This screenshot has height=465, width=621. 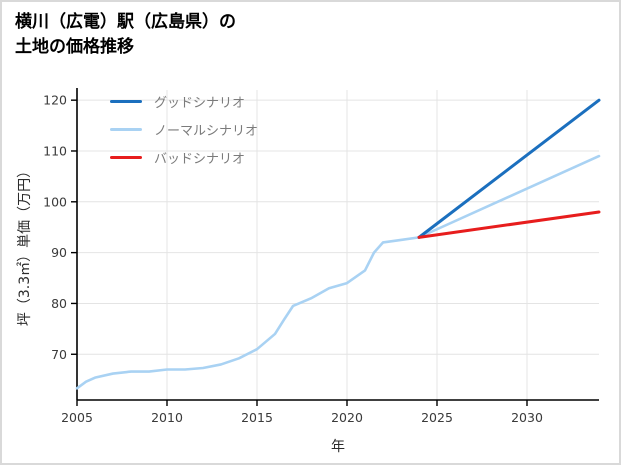 What do you see at coordinates (338, 447) in the screenshot?
I see `x-axis-label: 年` at bounding box center [338, 447].